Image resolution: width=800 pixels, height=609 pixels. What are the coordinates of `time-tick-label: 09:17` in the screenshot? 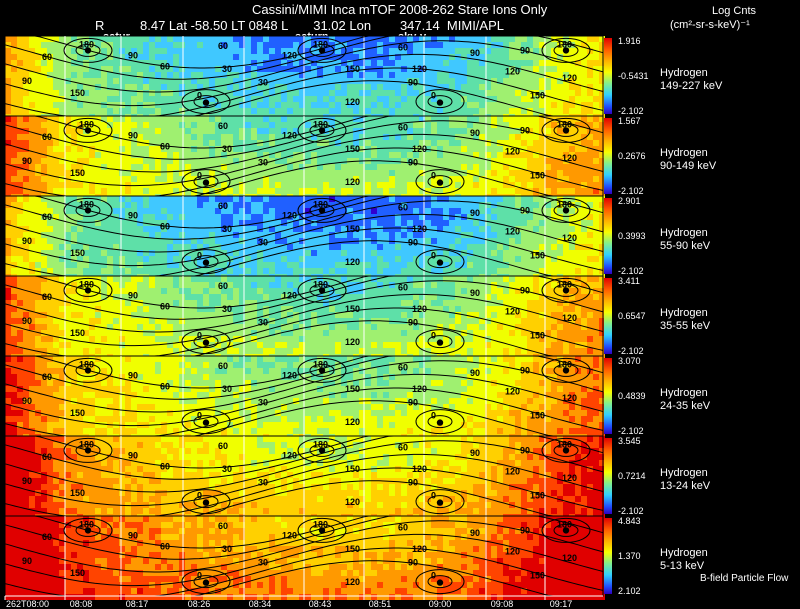 It's located at (561, 604).